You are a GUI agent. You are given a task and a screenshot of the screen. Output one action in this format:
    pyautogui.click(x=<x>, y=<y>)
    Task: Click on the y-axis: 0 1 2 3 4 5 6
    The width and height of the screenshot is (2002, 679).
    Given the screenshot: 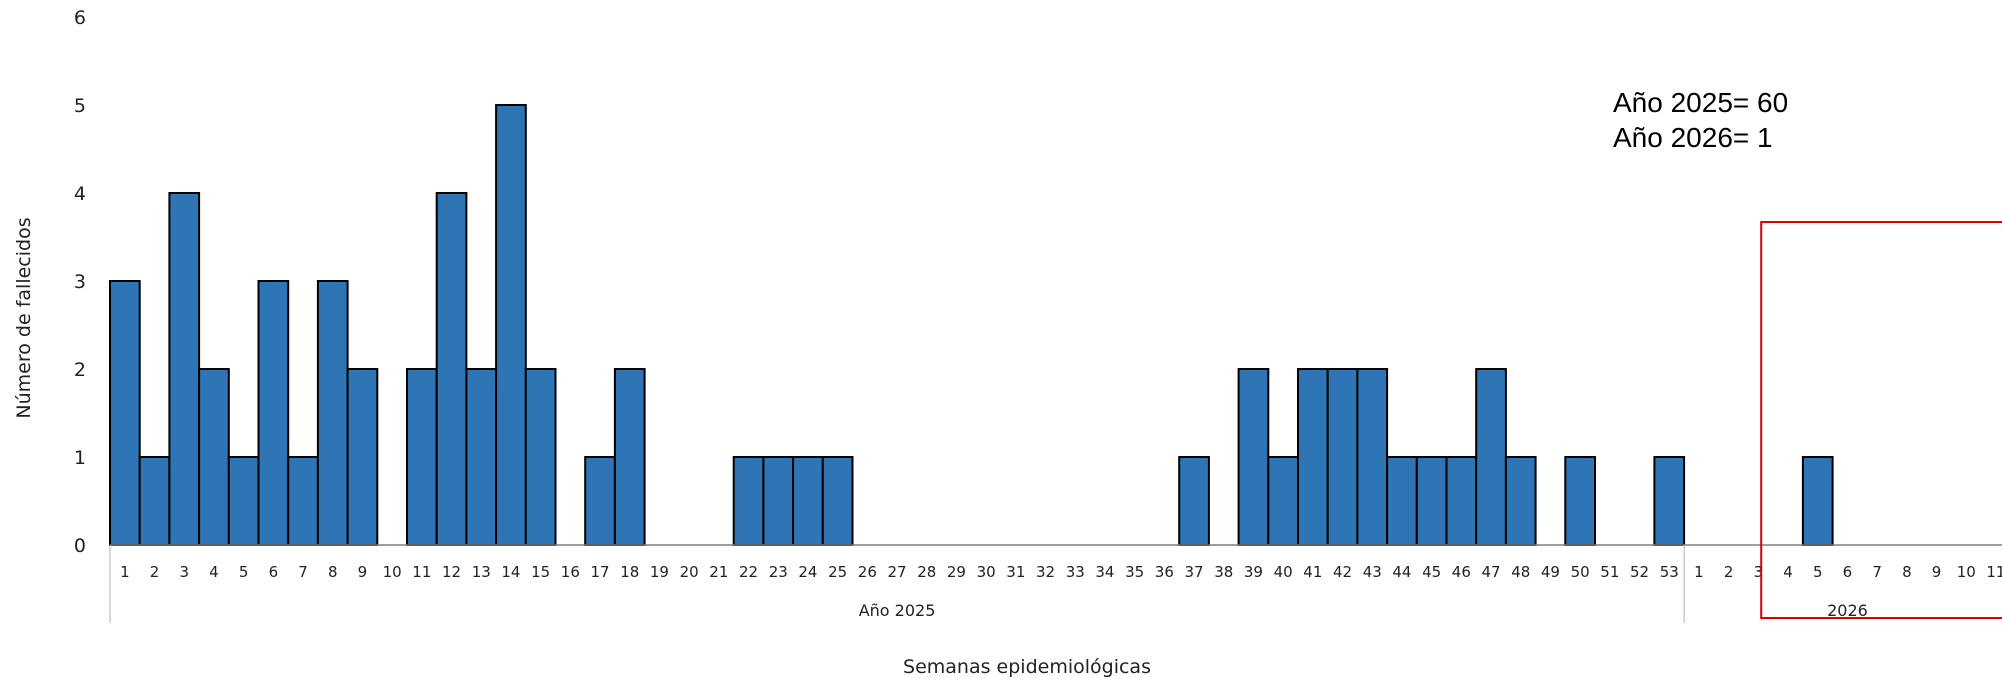 What is the action you would take?
    pyautogui.click(x=80, y=282)
    